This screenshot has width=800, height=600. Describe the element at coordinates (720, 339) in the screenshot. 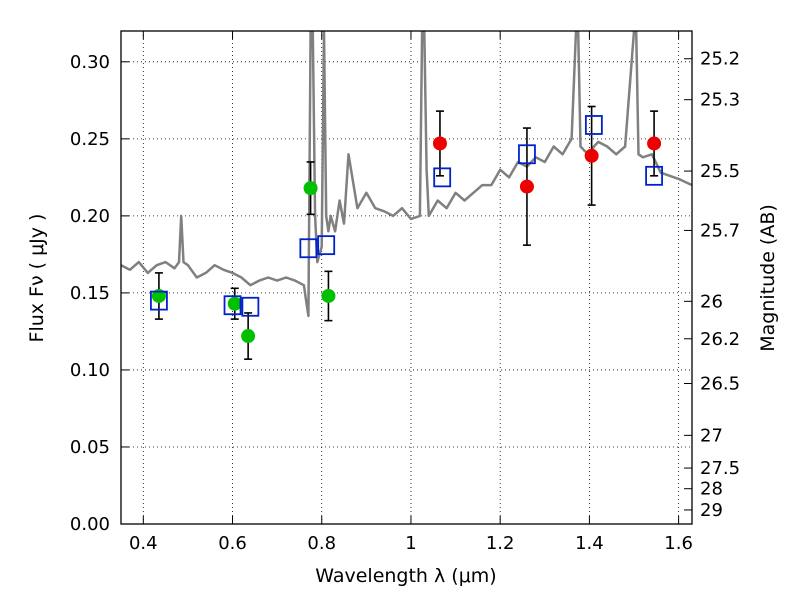

I see `mag-tick-label: 26.2` at that location.